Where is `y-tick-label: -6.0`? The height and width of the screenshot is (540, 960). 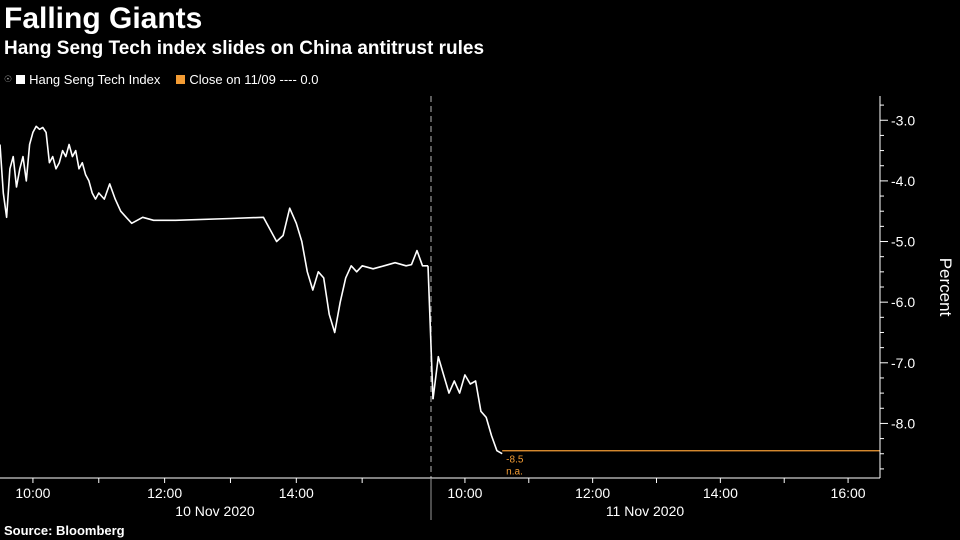 y-tick-label: -6.0 is located at coordinates (903, 302).